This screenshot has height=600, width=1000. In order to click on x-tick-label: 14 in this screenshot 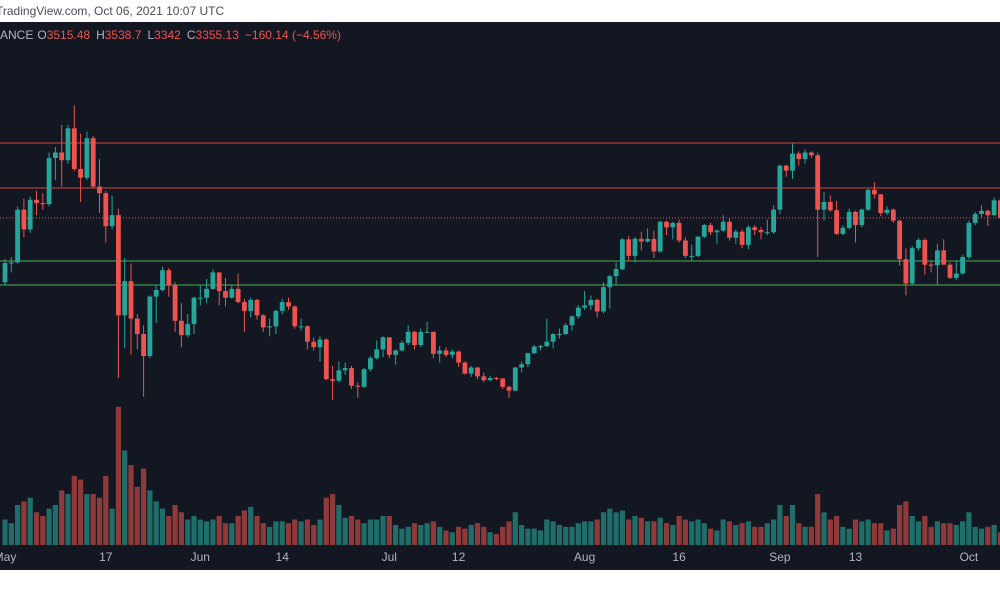, I will do `click(283, 557)`.